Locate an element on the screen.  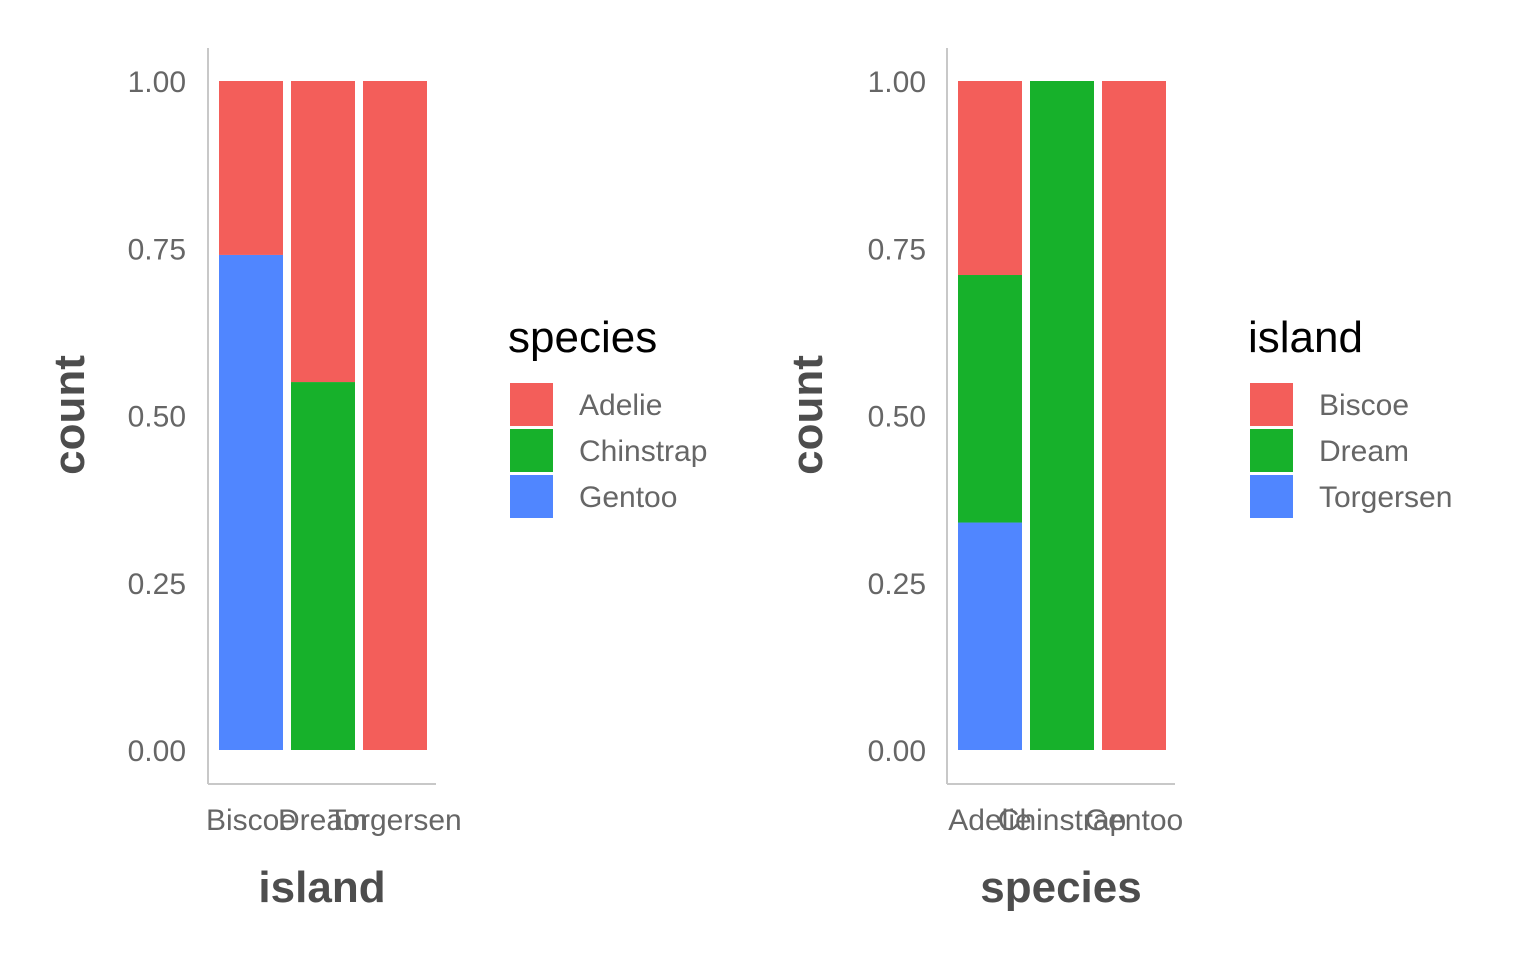
bar-segment-dream-adelie is located at coordinates (990, 399).